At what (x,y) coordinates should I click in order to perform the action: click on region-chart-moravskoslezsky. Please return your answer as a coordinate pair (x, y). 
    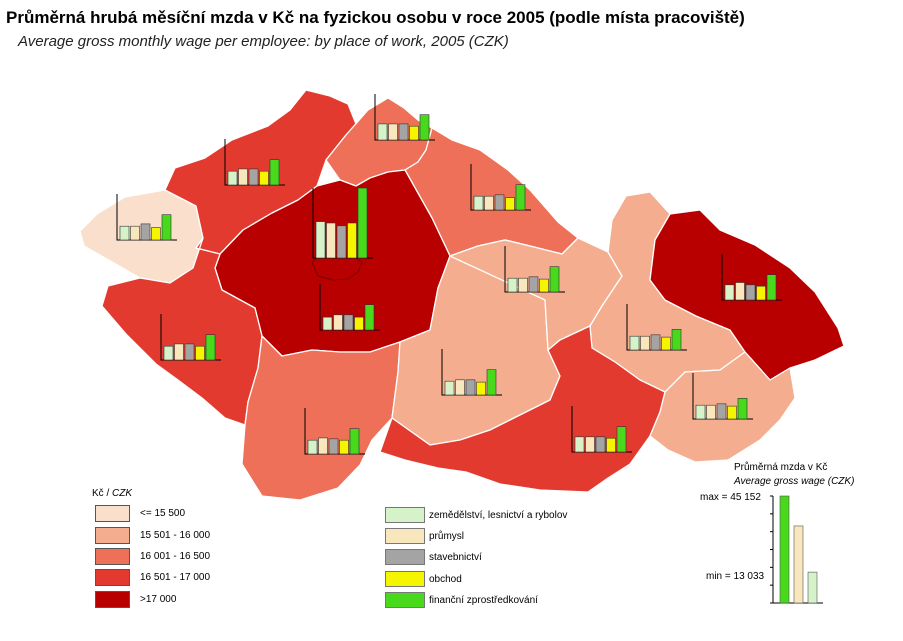
    Looking at the image, I should click on (751, 277).